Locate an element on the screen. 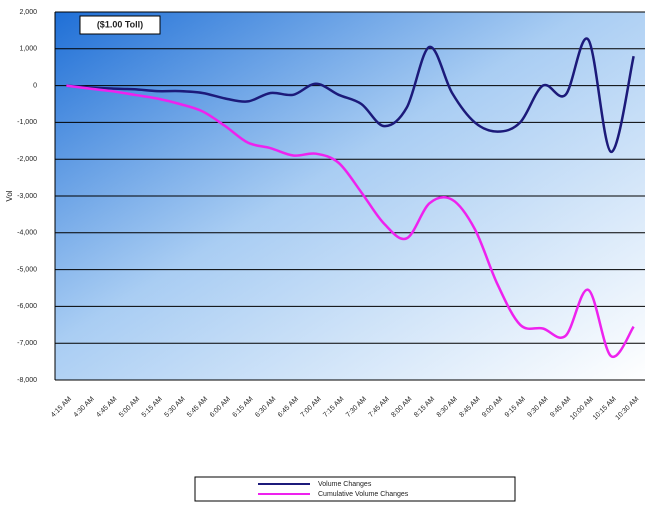 The height and width of the screenshot is (506, 645). y-tick-label: -6,000 is located at coordinates (27, 306).